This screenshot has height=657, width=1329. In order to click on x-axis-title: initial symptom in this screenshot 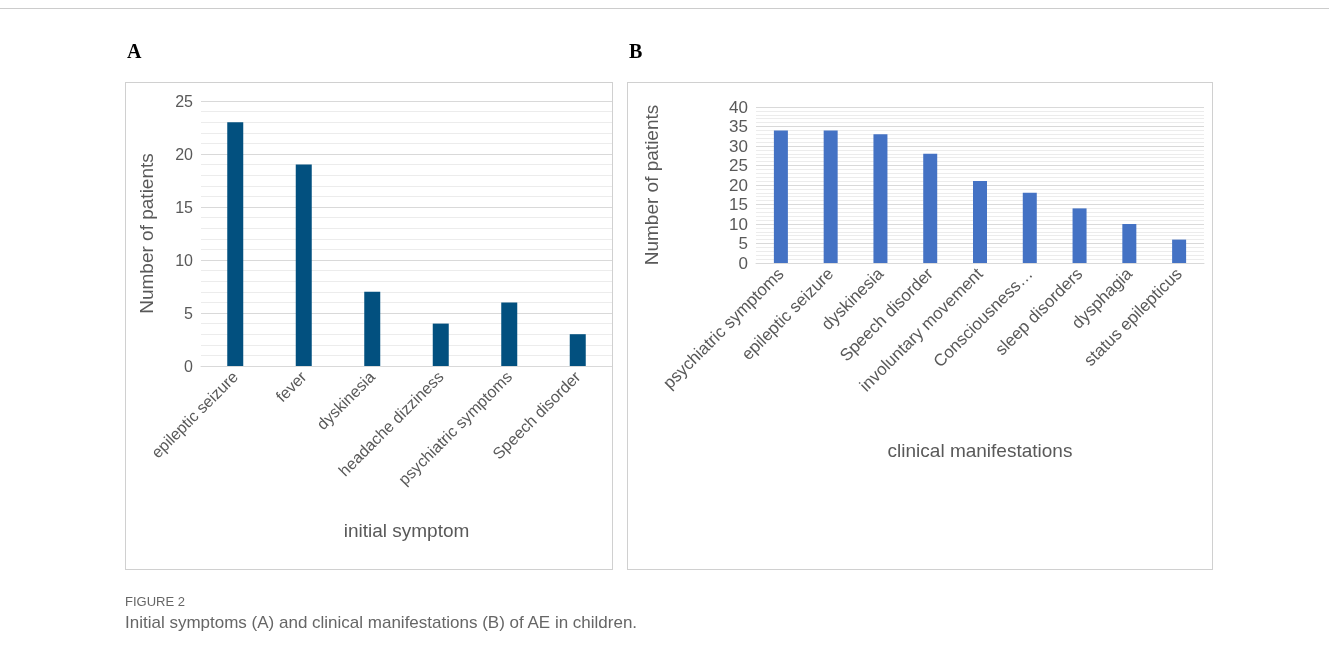, I will do `click(406, 530)`.